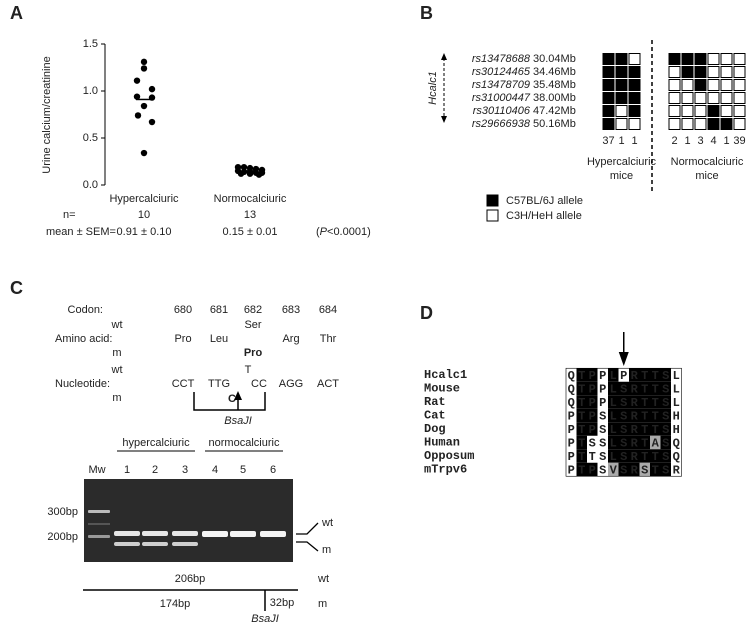 The image size is (756, 628). Describe the element at coordinates (426, 313) in the screenshot. I see `panel-label: D` at that location.